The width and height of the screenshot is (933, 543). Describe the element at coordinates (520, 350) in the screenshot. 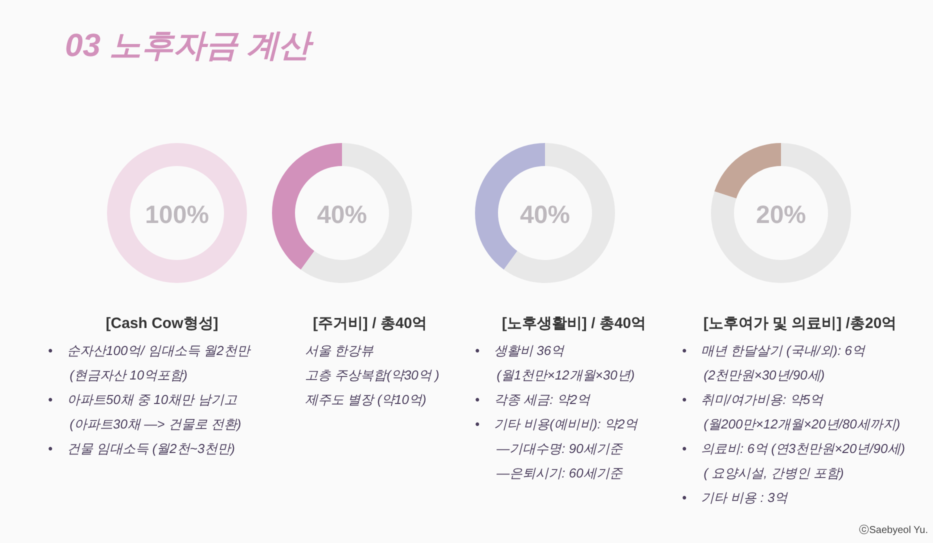

I see `text: • 생활비 36억` at that location.